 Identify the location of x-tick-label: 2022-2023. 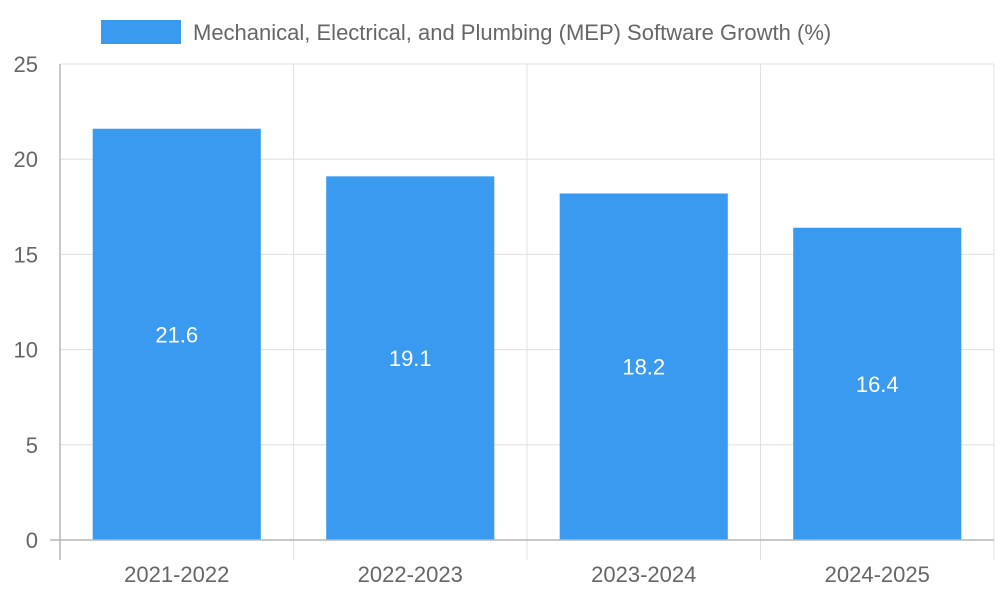
(410, 574).